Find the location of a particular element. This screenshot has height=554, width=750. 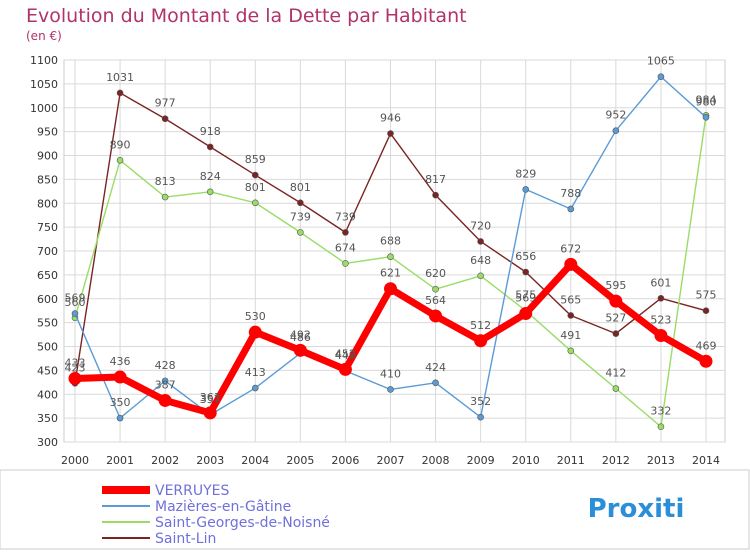

data-label: 621 is located at coordinates (390, 273).